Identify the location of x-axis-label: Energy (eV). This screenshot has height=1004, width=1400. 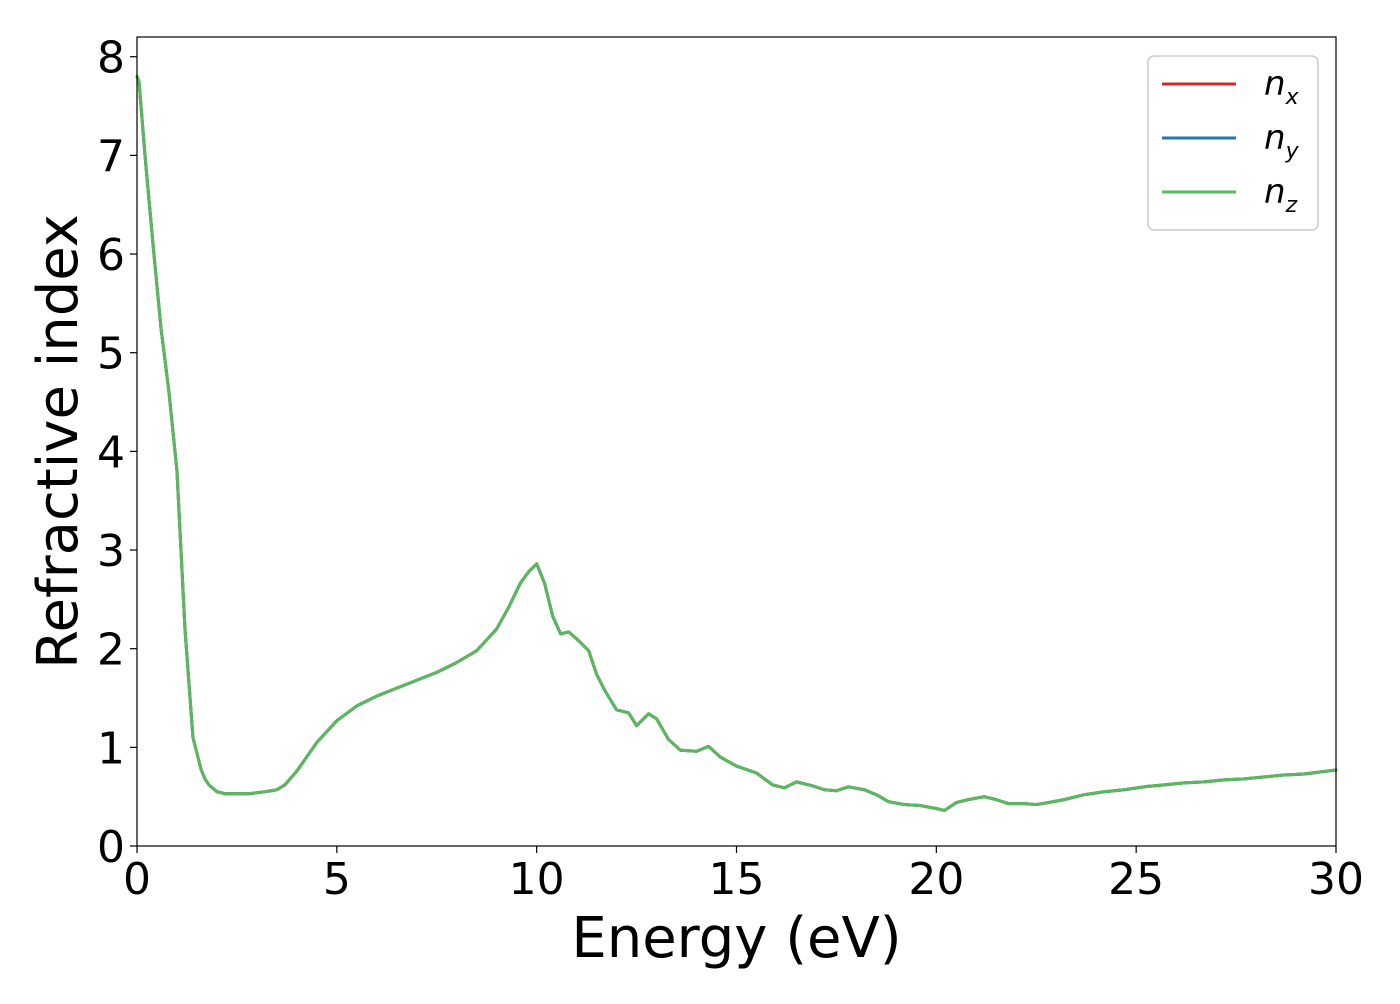
(736, 938).